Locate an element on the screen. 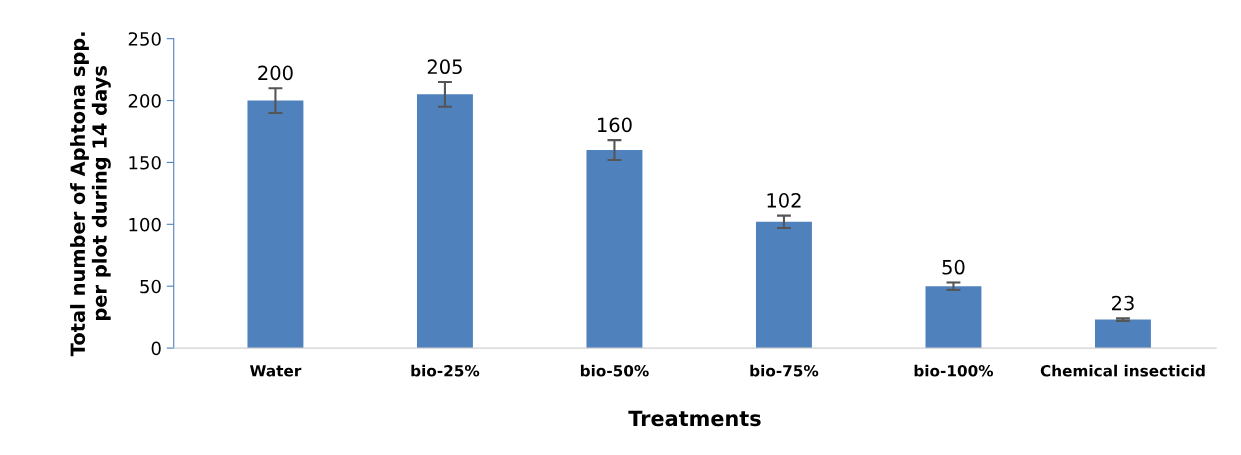  y-tick-label: 150 is located at coordinates (145, 162).